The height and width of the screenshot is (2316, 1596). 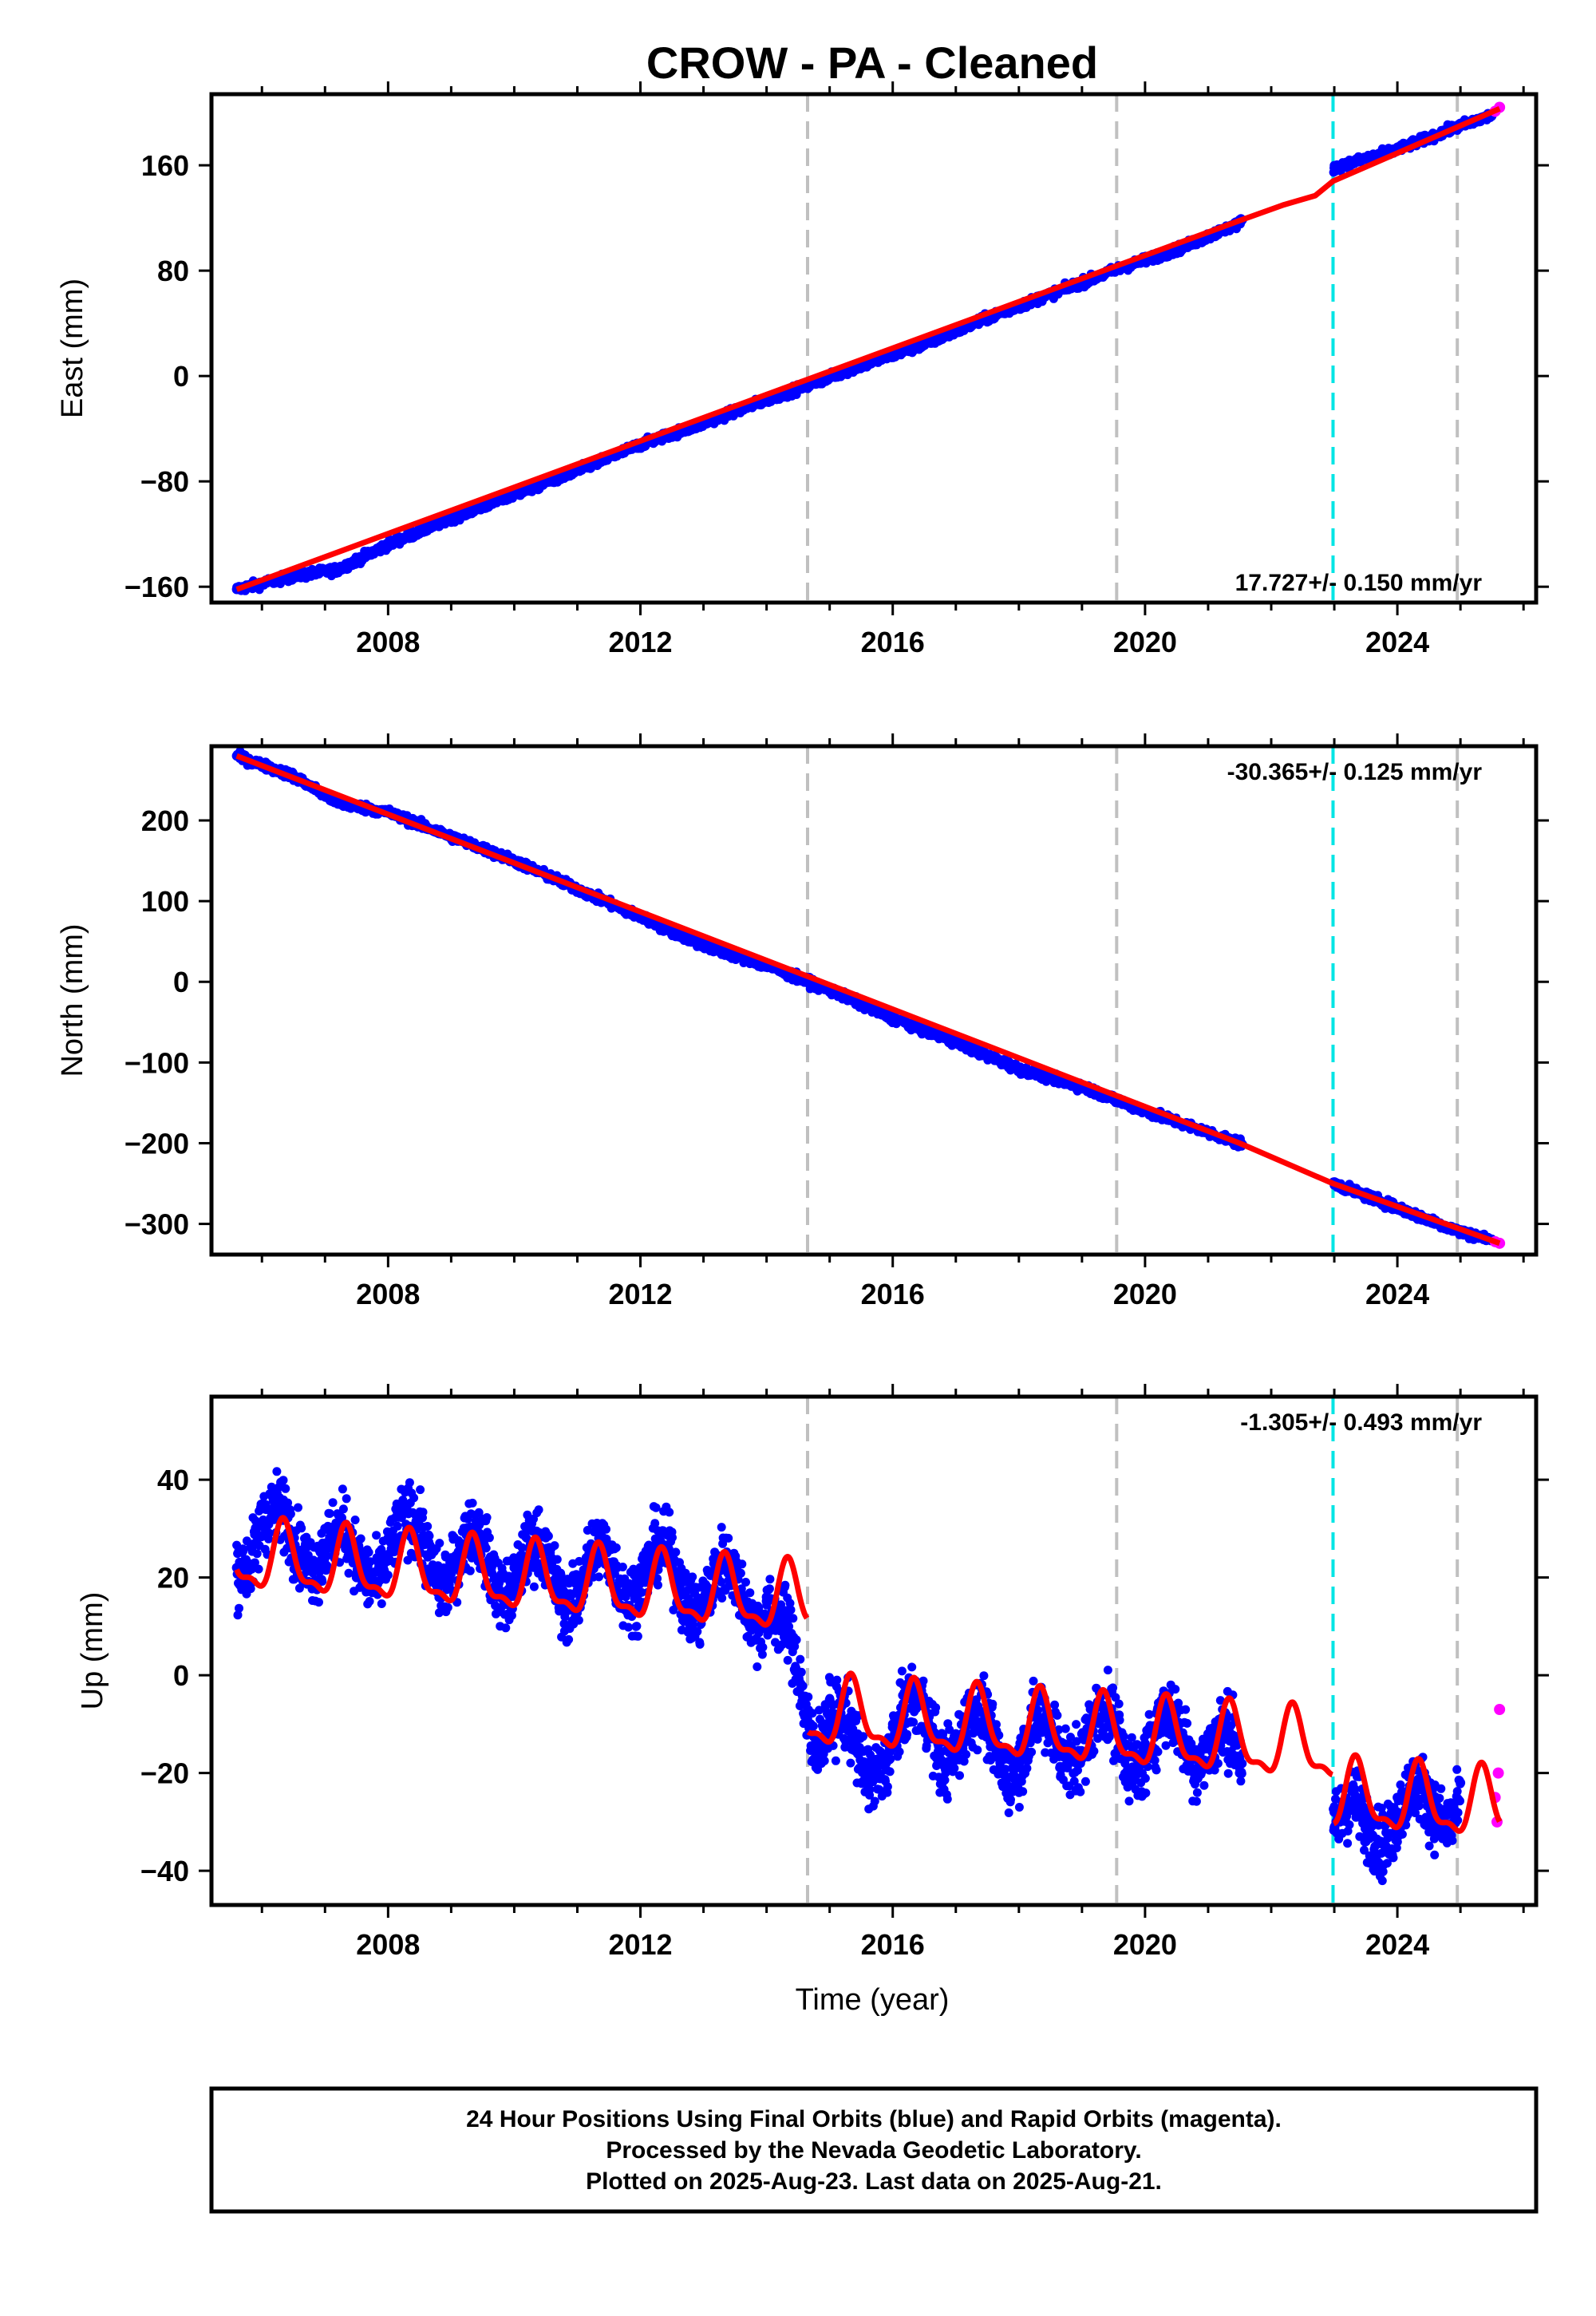 I want to click on y-axis-label: East (mm), so click(x=72, y=348).